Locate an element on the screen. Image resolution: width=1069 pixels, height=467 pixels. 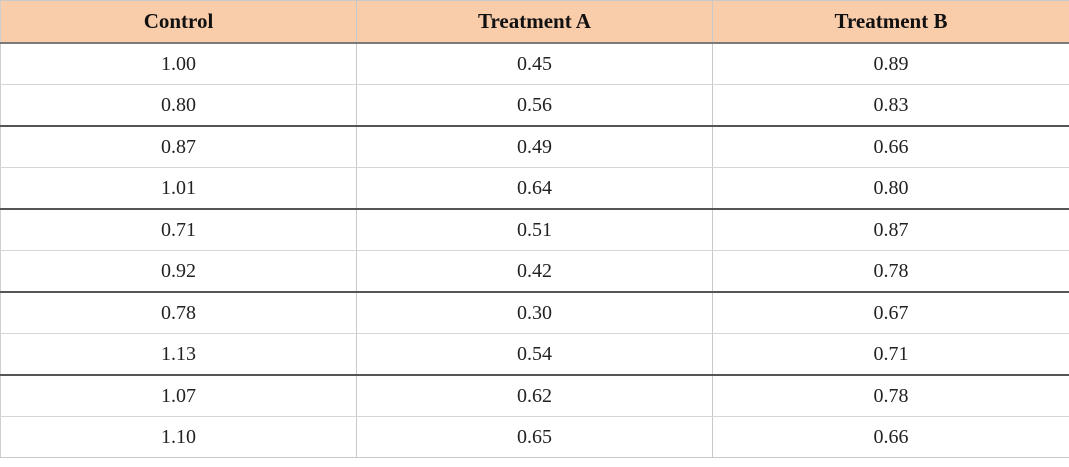
table-row: 1.13 0.54 0.71 is located at coordinates (534, 354).